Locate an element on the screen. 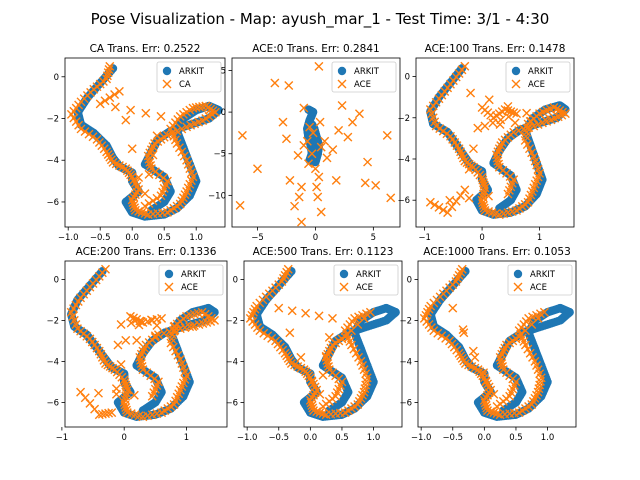 This screenshot has height=480, width=640. legend: ARKIT ACE is located at coordinates (364, 77).